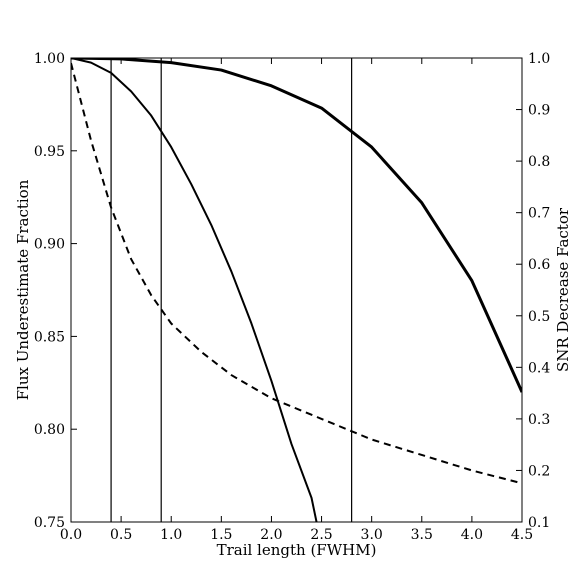 The width and height of the screenshot is (581, 581). What do you see at coordinates (121, 535) in the screenshot?
I see `x-tick-label-1: 0.5` at bounding box center [121, 535].